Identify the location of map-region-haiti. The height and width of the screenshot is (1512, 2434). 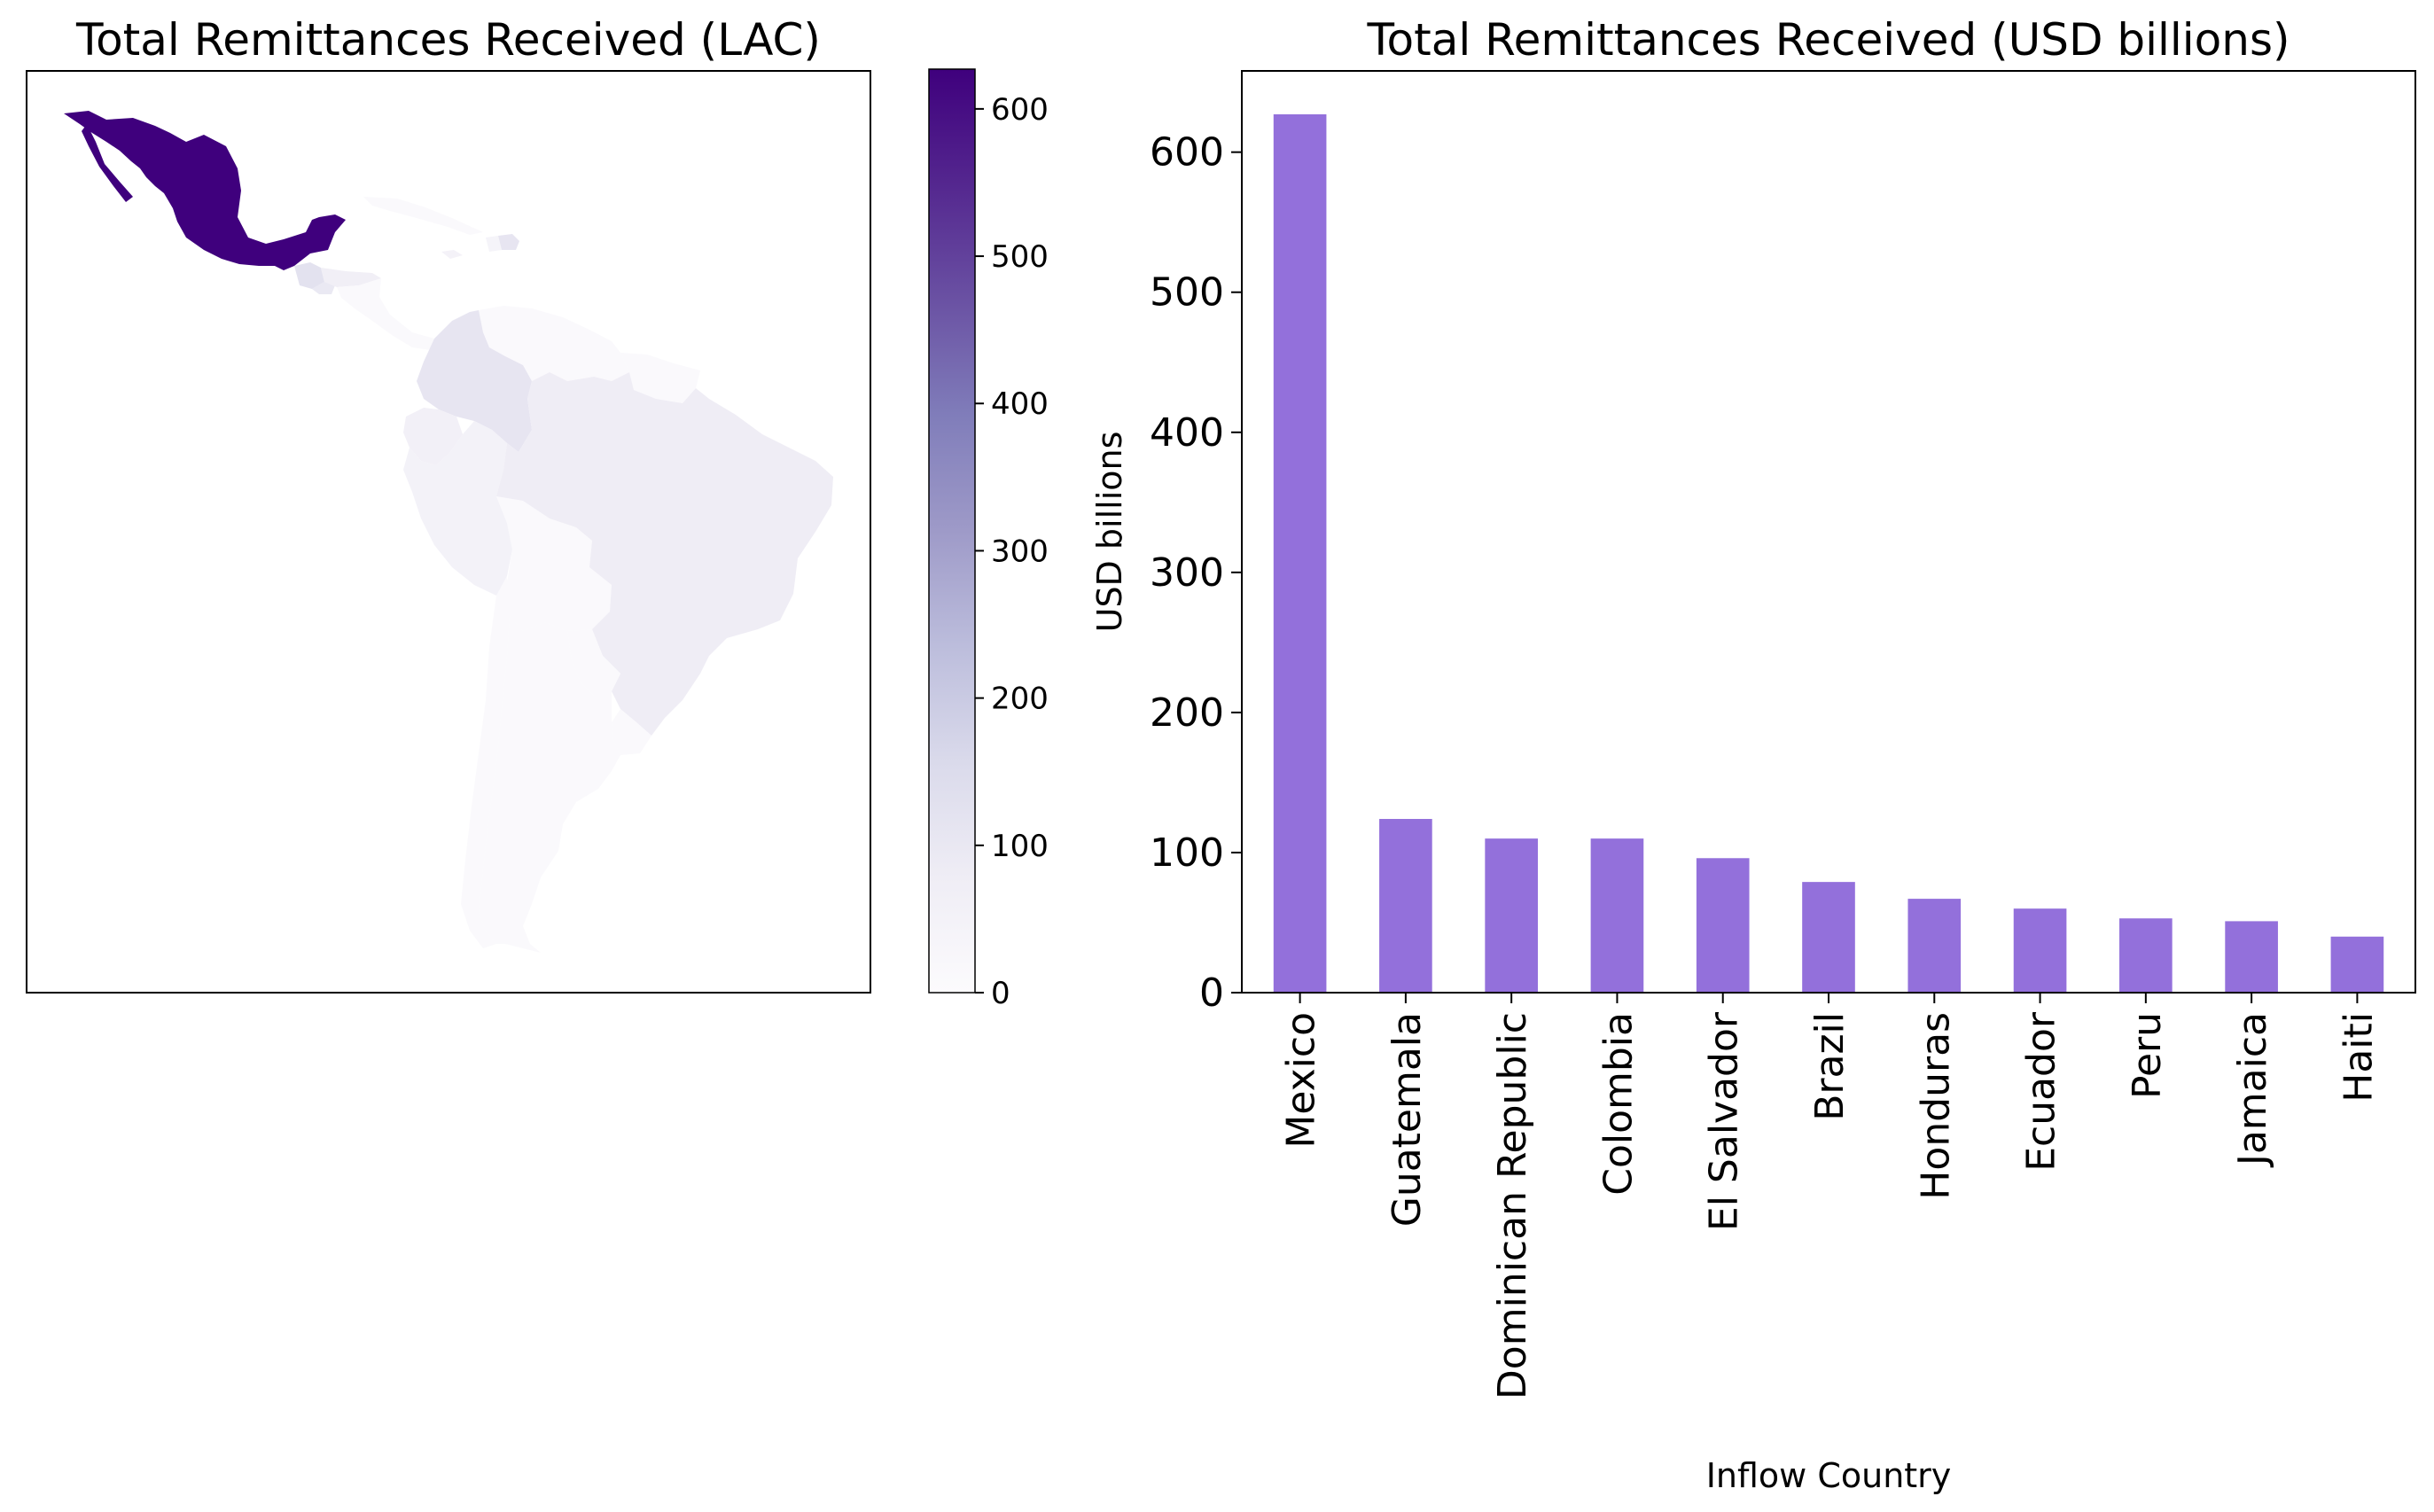
(494, 244).